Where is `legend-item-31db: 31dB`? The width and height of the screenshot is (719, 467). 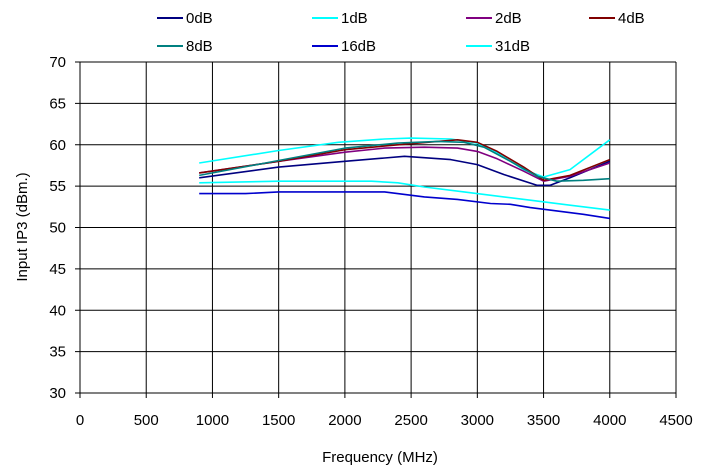 legend-item-31db: 31dB is located at coordinates (498, 46).